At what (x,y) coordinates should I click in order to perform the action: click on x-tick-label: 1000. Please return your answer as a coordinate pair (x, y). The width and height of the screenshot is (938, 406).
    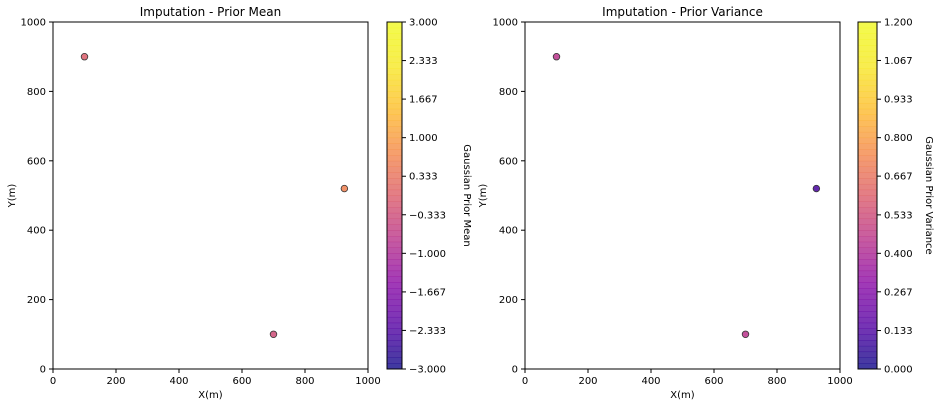
    Looking at the image, I should click on (367, 381).